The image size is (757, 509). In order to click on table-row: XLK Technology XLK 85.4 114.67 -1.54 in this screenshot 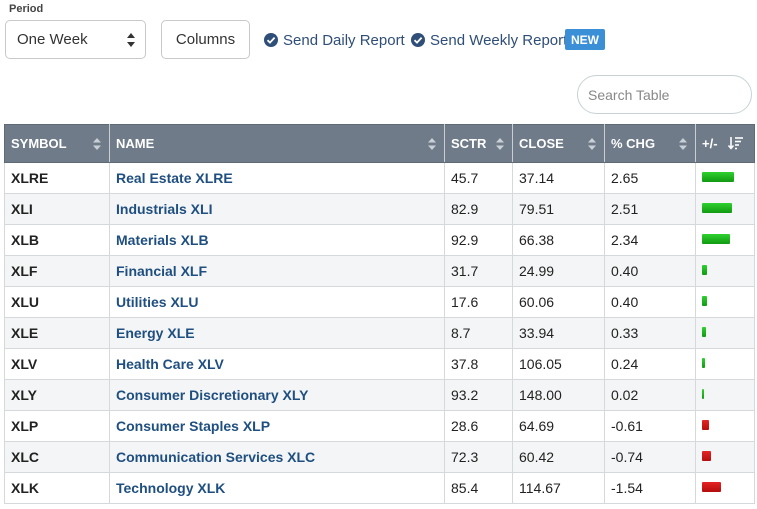, I will do `click(379, 488)`.